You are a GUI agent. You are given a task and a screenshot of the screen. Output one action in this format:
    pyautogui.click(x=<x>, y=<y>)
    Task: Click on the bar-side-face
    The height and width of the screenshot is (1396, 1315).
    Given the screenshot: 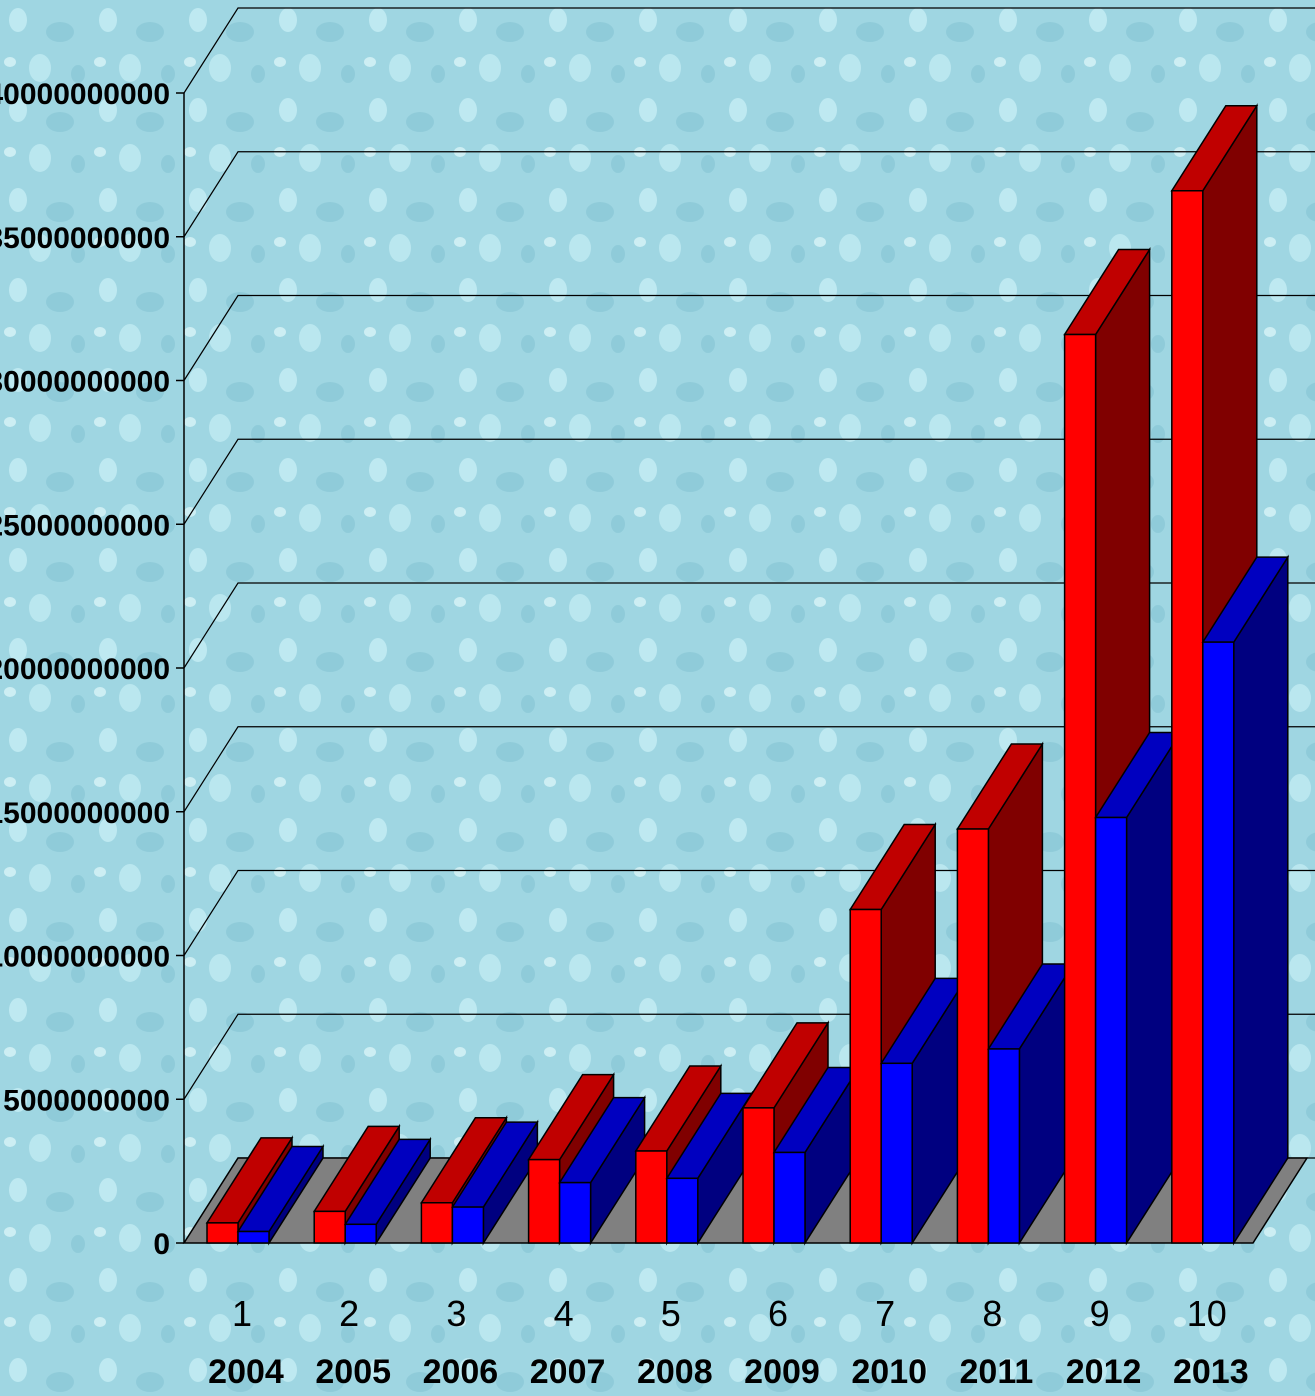 What is the action you would take?
    pyautogui.click(x=1261, y=900)
    